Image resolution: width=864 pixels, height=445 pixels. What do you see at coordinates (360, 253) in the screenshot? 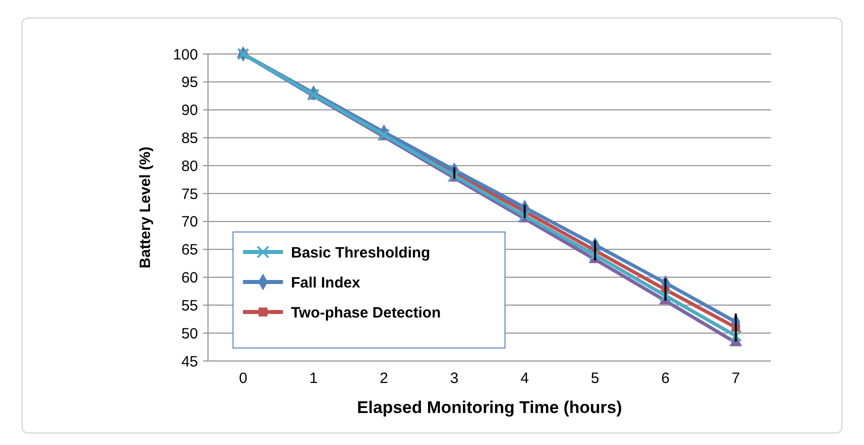
I see `legend-label: Basic Thresholding` at bounding box center [360, 253].